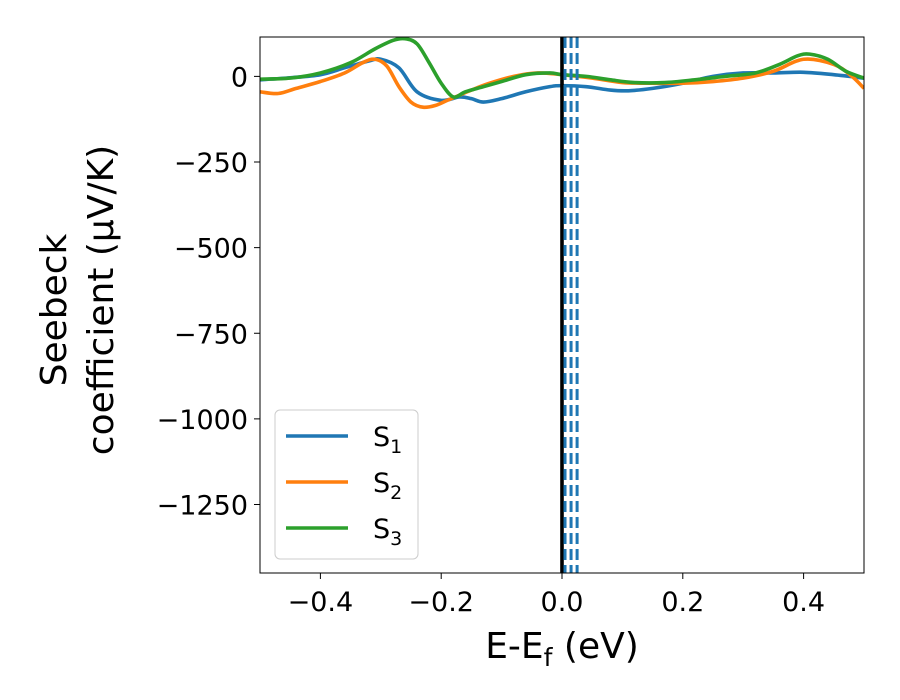  What do you see at coordinates (211, 334) in the screenshot?
I see `y-tick-label: −750` at bounding box center [211, 334].